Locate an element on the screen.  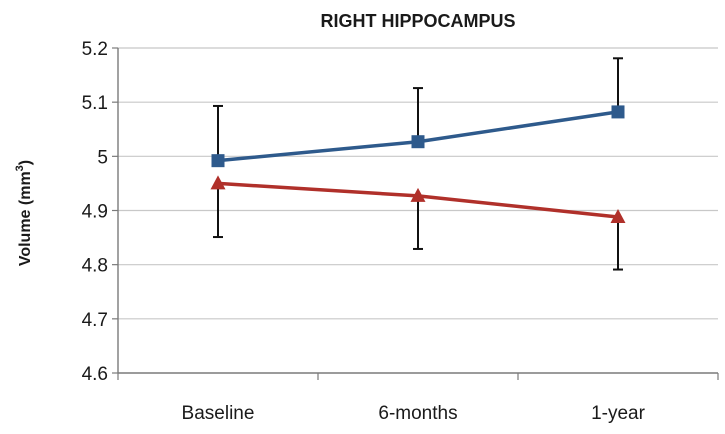
y-axis-title-suffix: ) is located at coordinates (25, 162).